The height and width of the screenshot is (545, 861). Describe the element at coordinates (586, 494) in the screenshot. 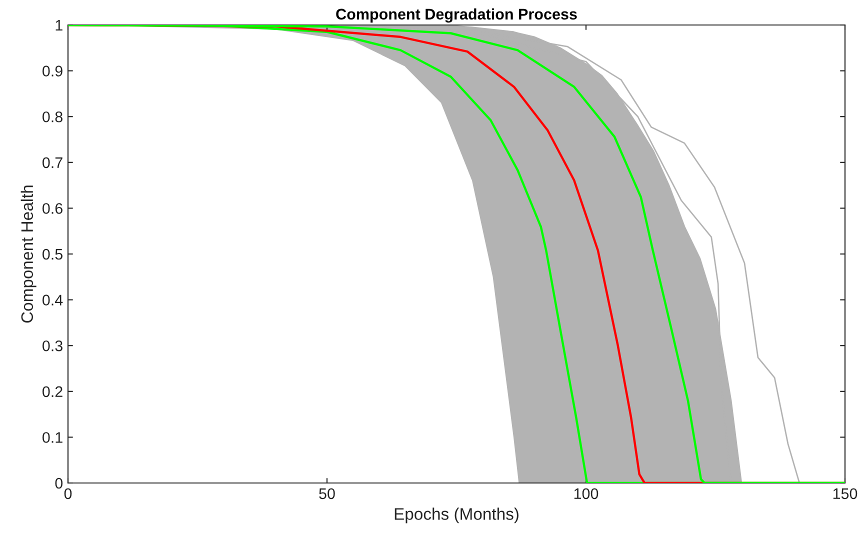

I see `x-tick-label: 100` at that location.